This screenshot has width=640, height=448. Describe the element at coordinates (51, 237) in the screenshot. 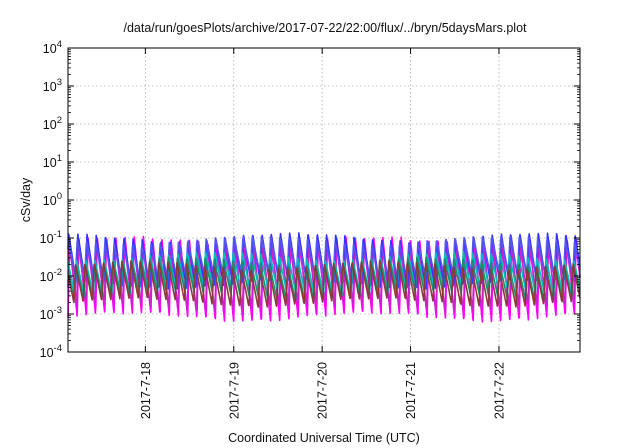

I see `y-tick-label: 10⁻¹` at that location.